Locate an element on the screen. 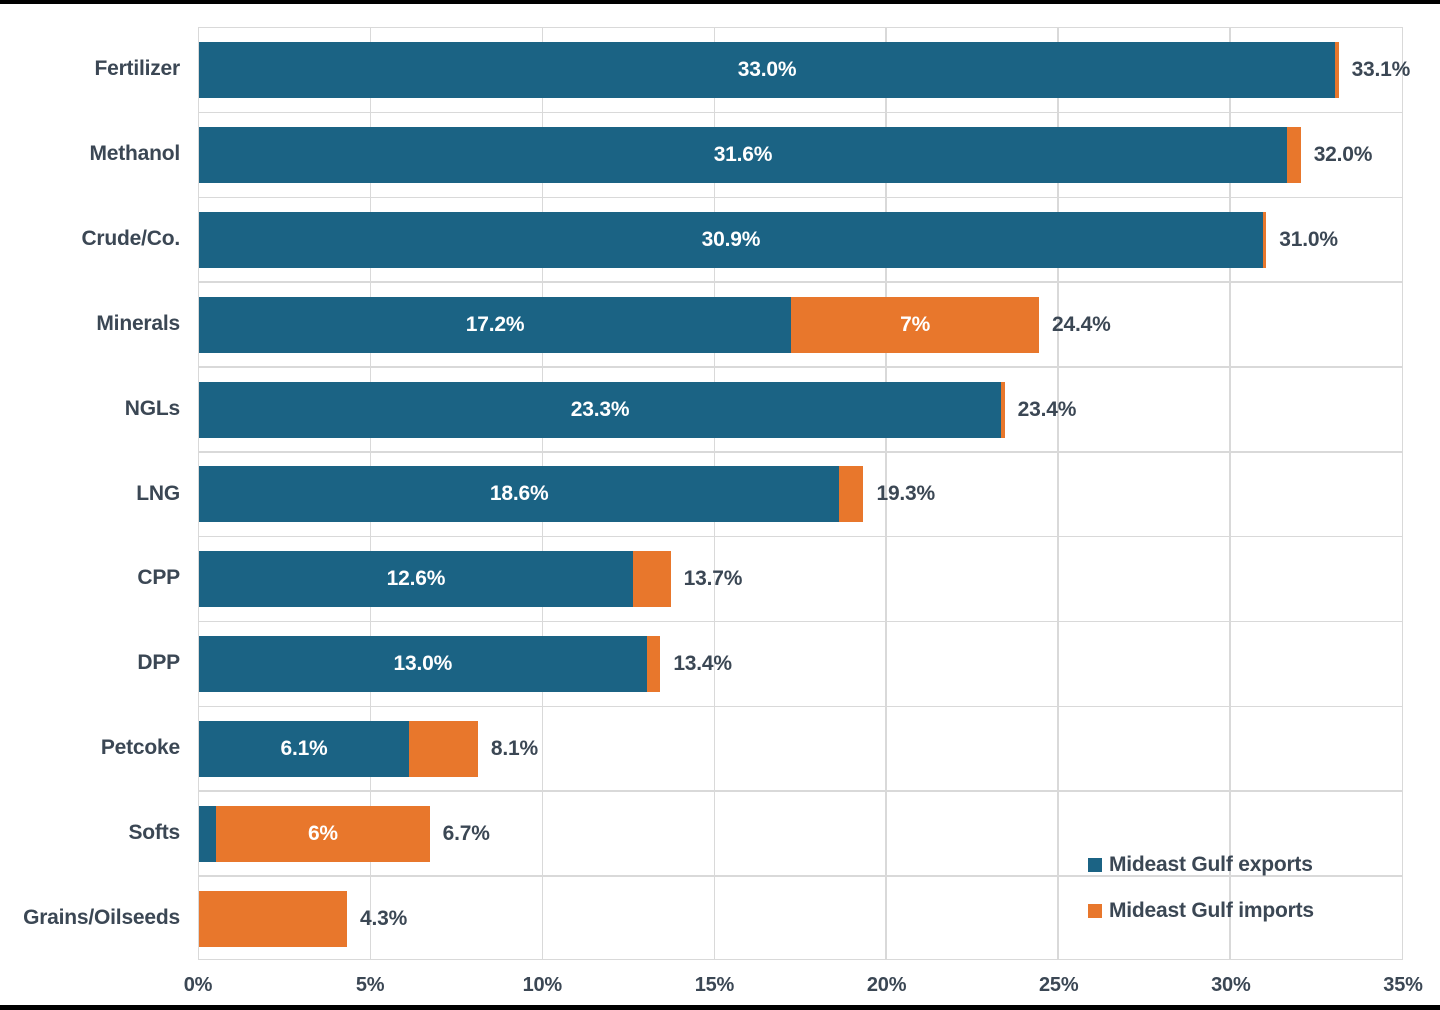 This screenshot has height=1010, width=1440. category-label: Softs is located at coordinates (154, 832).